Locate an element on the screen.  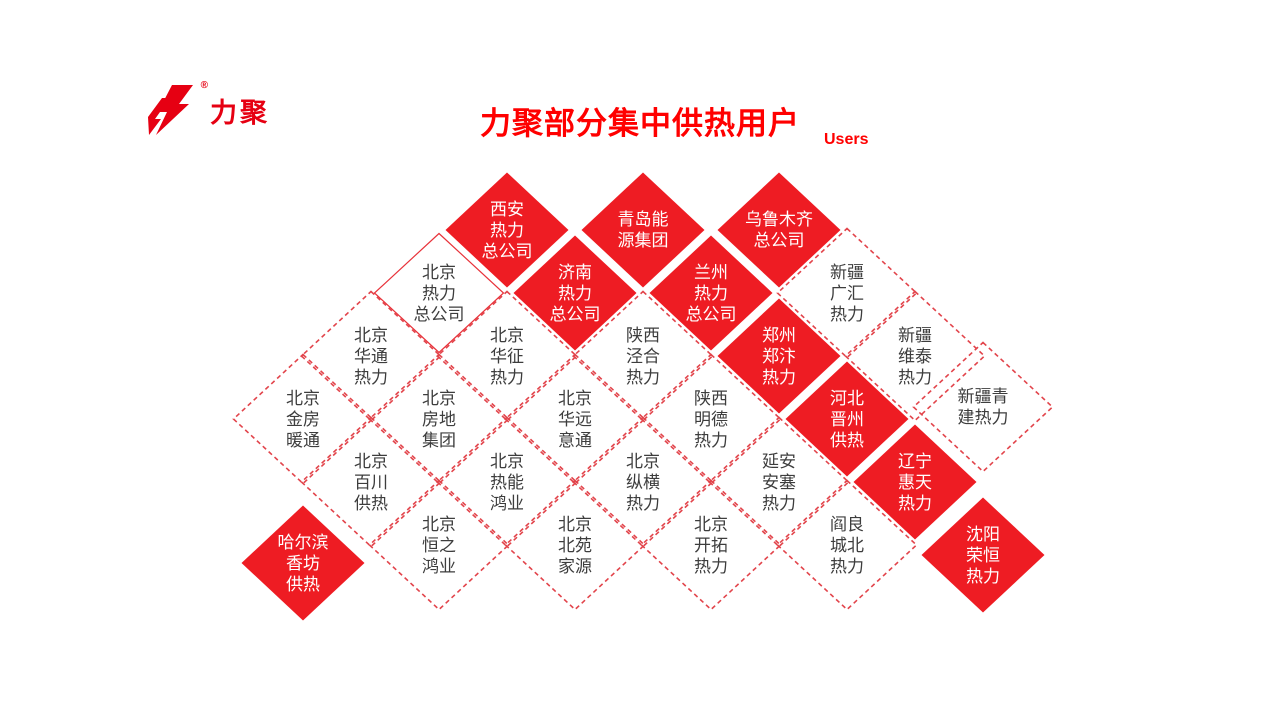
diamond-label: 北京 热能 鸿业 is located at coordinates (507, 482).